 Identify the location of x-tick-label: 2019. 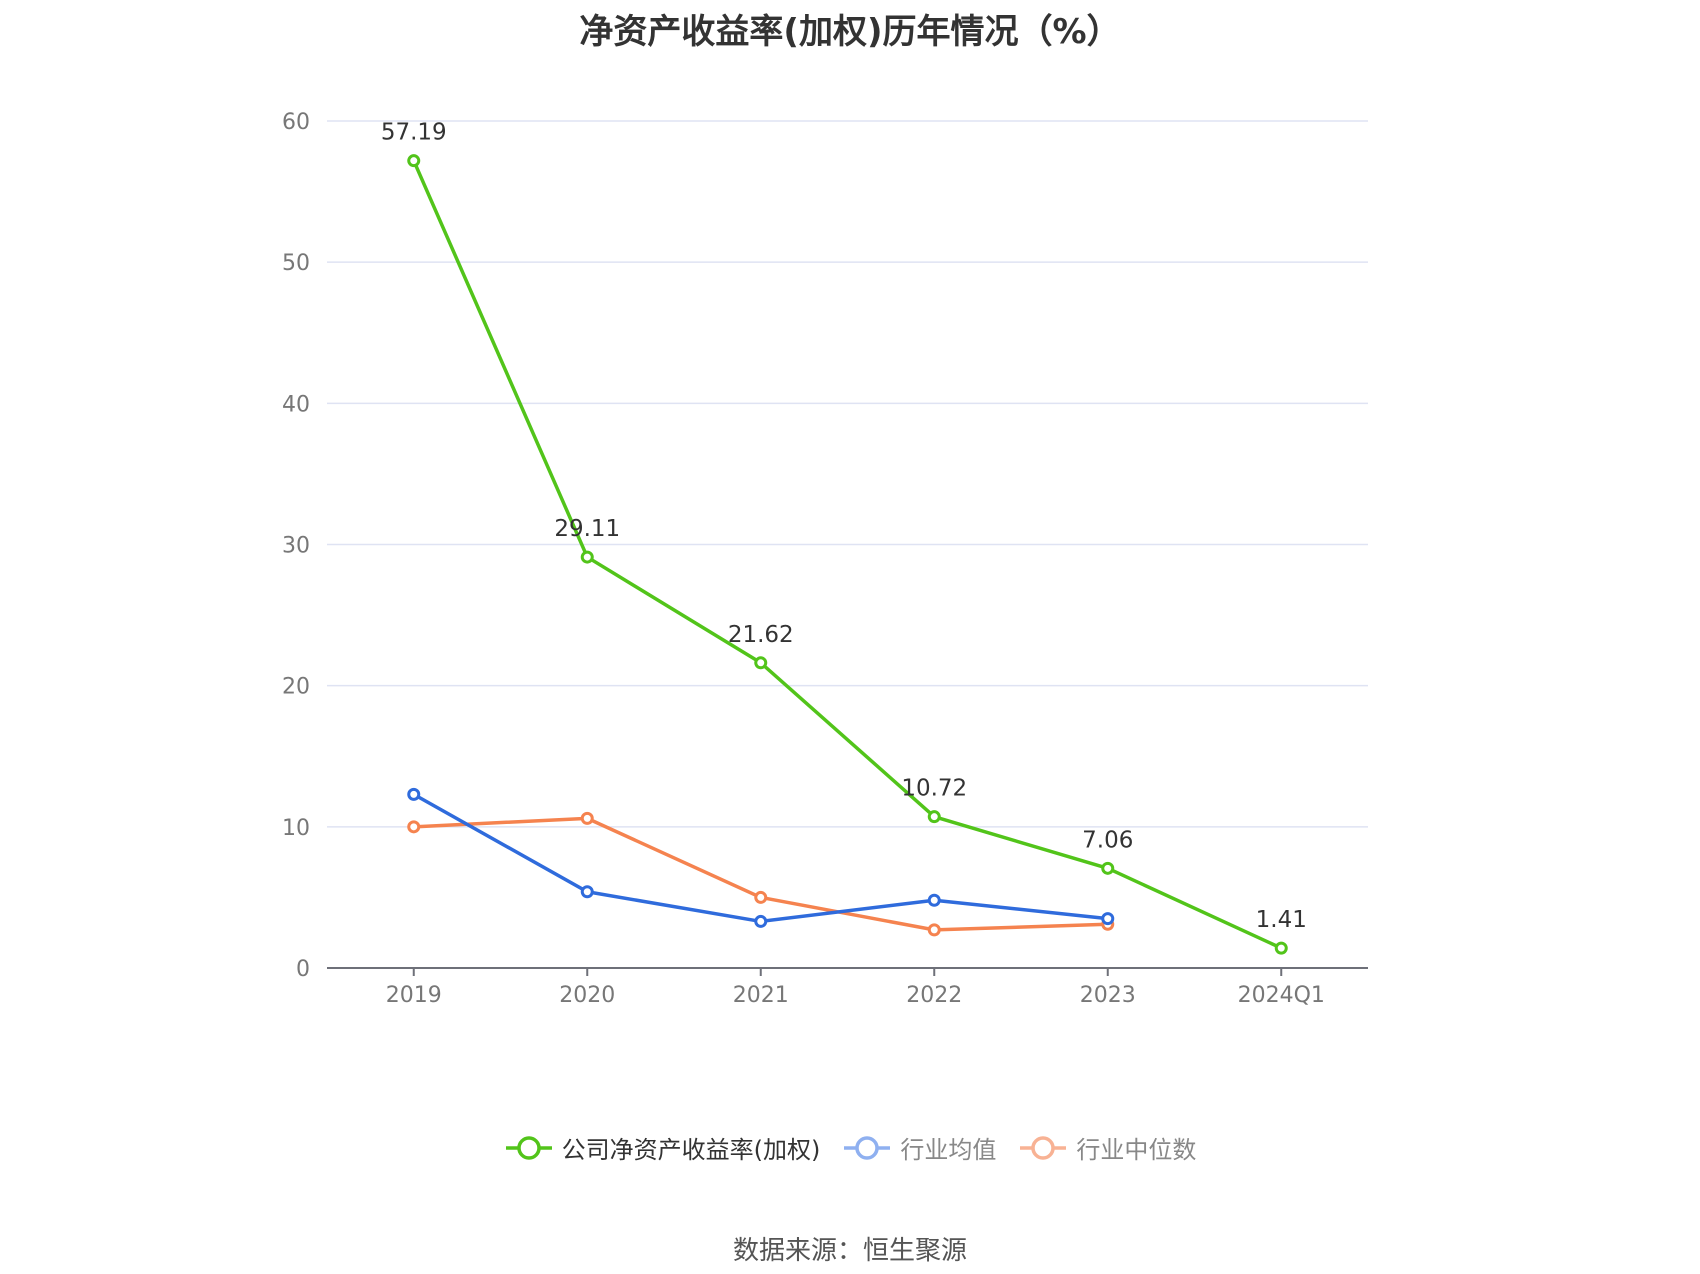
(414, 995).